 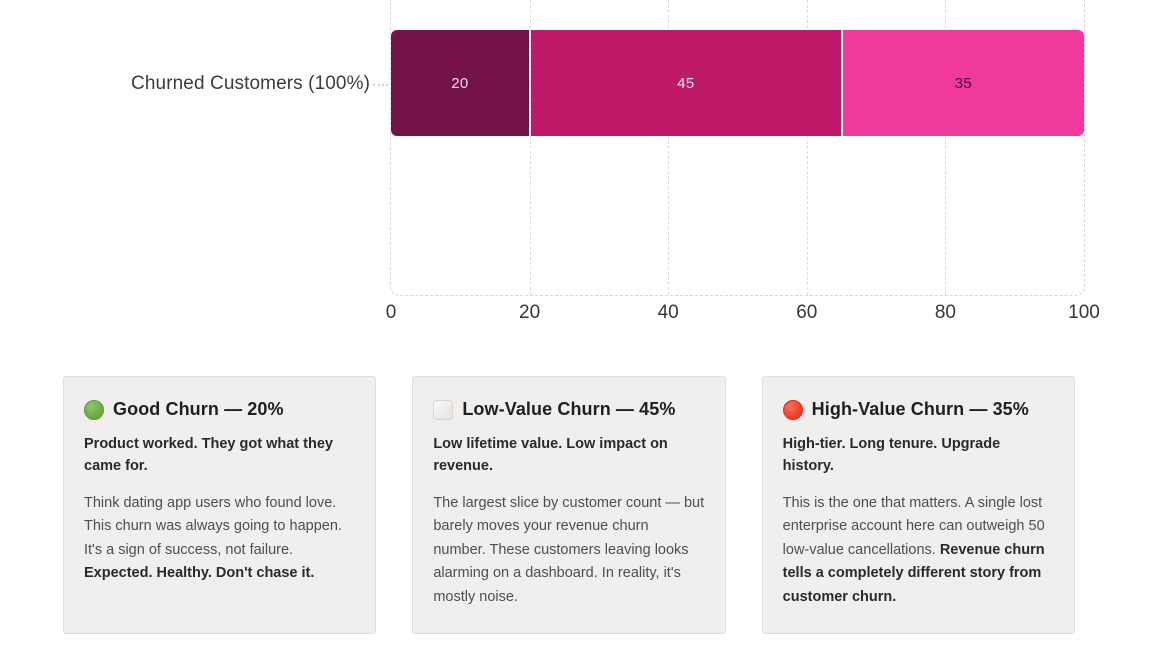 I want to click on card-title: Low-Value Churn — 45%, so click(x=569, y=409).